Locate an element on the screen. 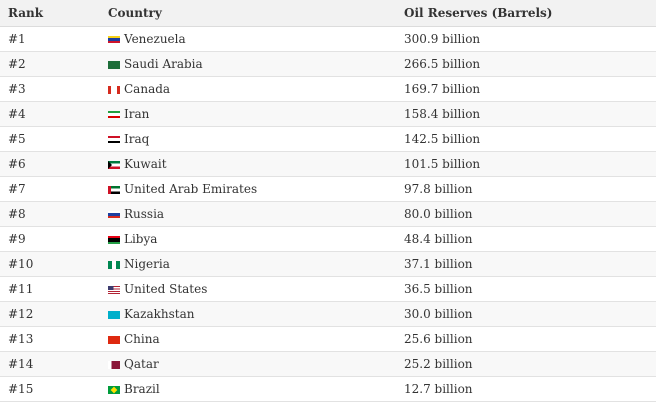 This screenshot has width=661, height=417. brazil-flag-icon is located at coordinates (114, 389).